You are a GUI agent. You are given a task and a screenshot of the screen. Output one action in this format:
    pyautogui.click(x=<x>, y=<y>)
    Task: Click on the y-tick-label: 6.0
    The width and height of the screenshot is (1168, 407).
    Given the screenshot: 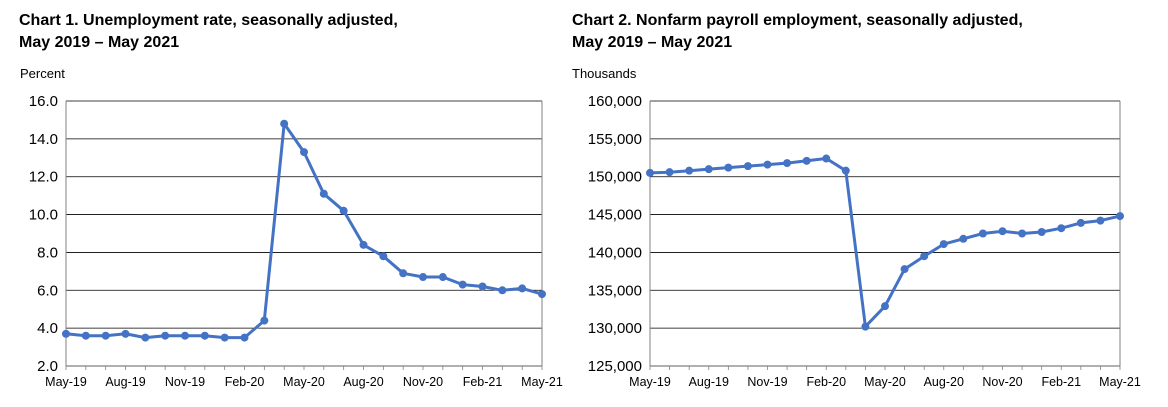 What is the action you would take?
    pyautogui.click(x=47, y=290)
    